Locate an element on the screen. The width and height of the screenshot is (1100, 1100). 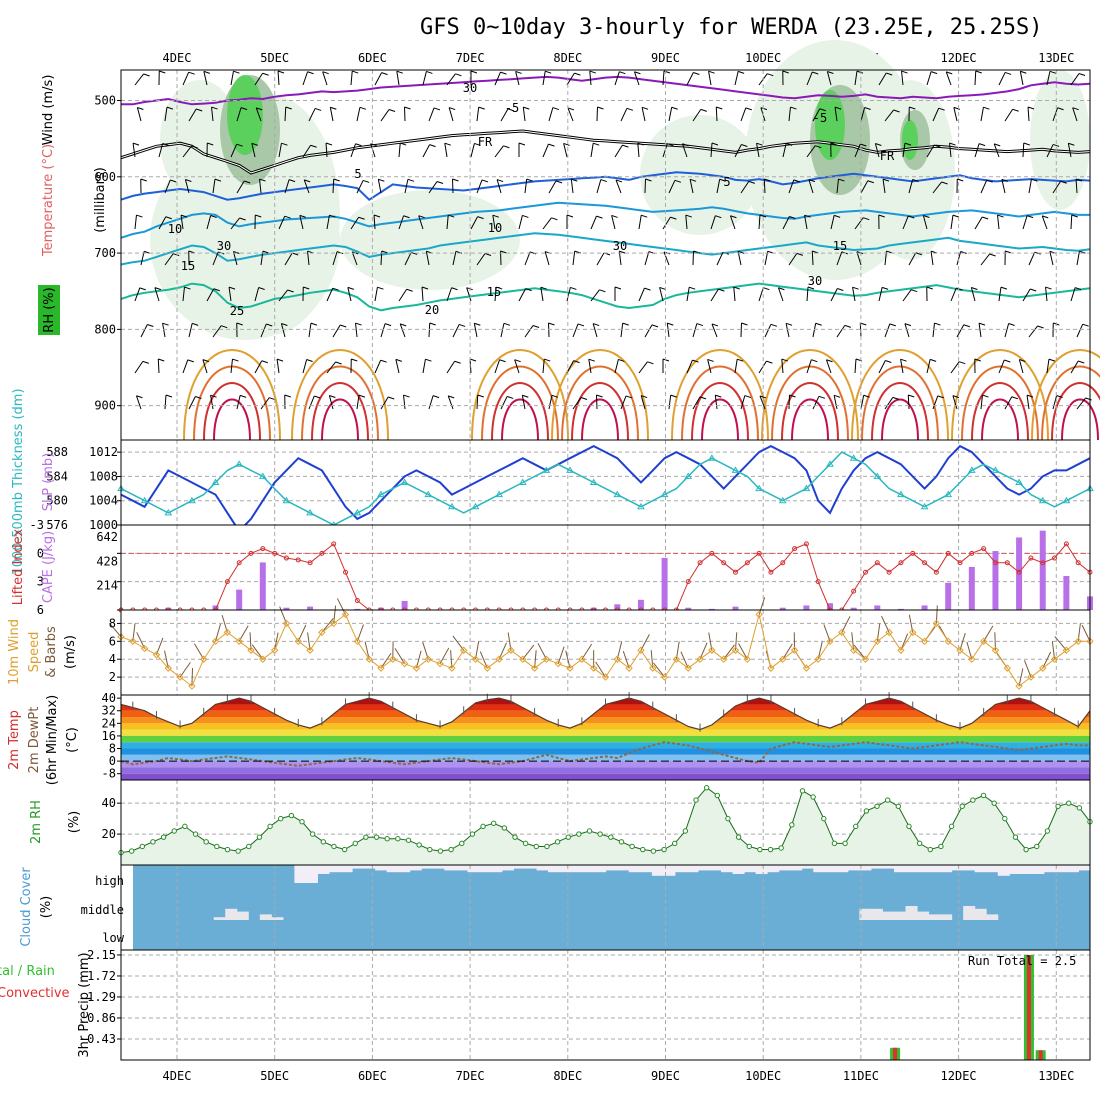
axis-tick-label: 8 is located at coordinates (112, 623).